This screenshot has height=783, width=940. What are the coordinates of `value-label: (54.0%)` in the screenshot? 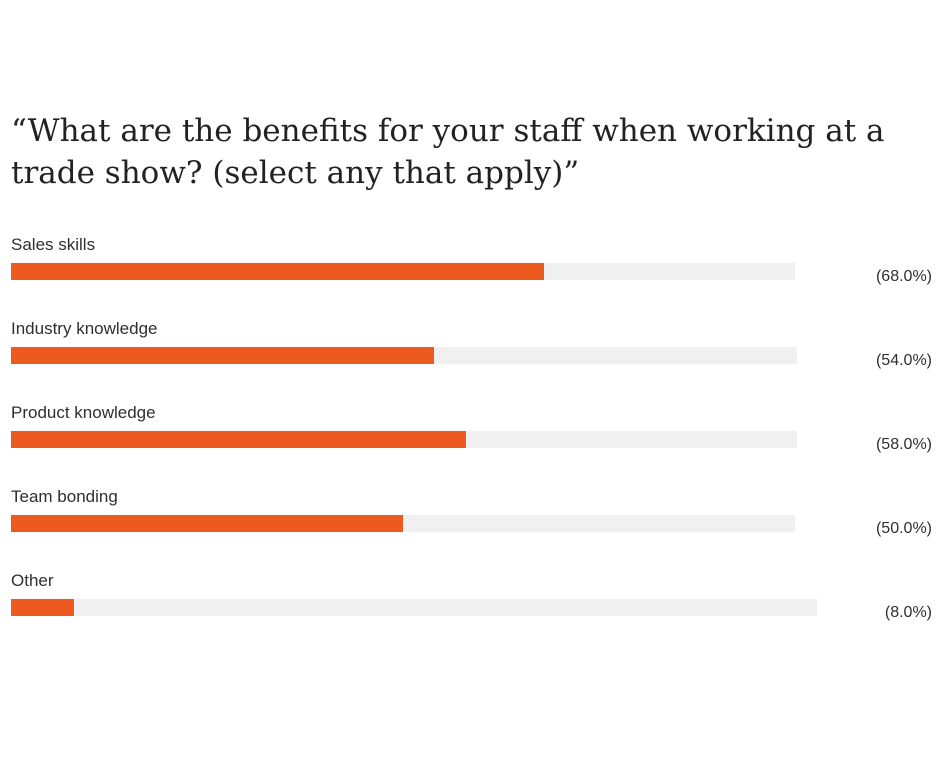 It's located at (903, 360).